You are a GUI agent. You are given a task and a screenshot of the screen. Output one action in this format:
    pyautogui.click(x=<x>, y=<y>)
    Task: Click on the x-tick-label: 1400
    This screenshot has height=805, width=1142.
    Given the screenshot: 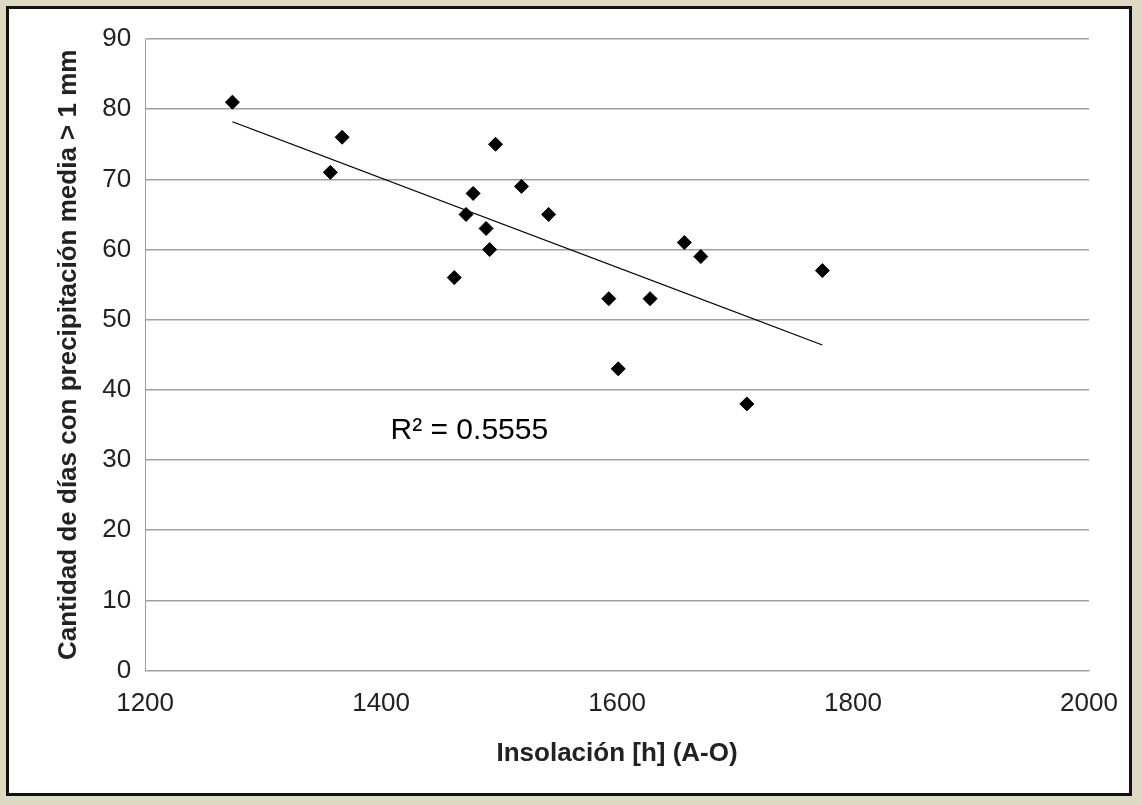 What is the action you would take?
    pyautogui.click(x=381, y=702)
    